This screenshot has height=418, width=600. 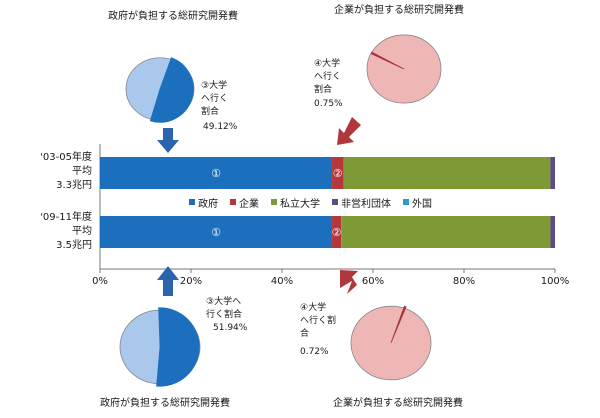 What do you see at coordinates (399, 10) in the screenshot?
I see `pie-title-top-right: 企業が負担する総研究開発費` at bounding box center [399, 10].